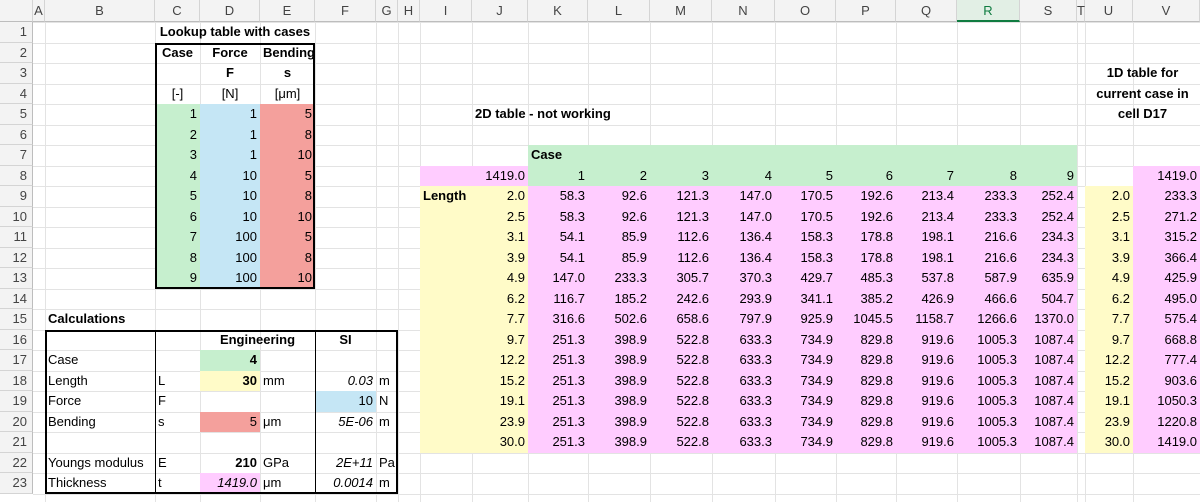 The width and height of the screenshot is (1200, 502). Describe the element at coordinates (515, 216) in the screenshot. I see `table2d-length-cell: 2.5` at that location.